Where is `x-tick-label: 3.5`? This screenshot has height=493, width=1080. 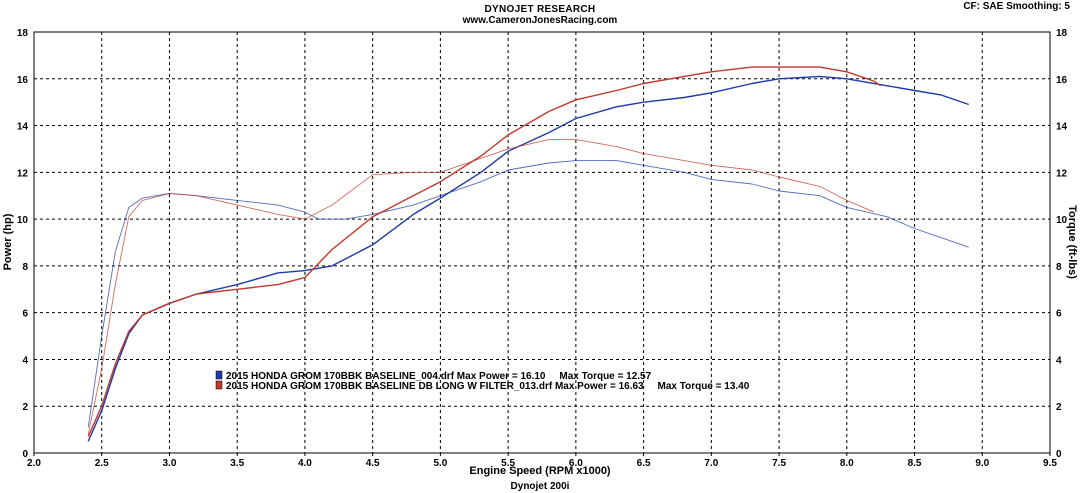
x-tick-label: 3.5 is located at coordinates (237, 463).